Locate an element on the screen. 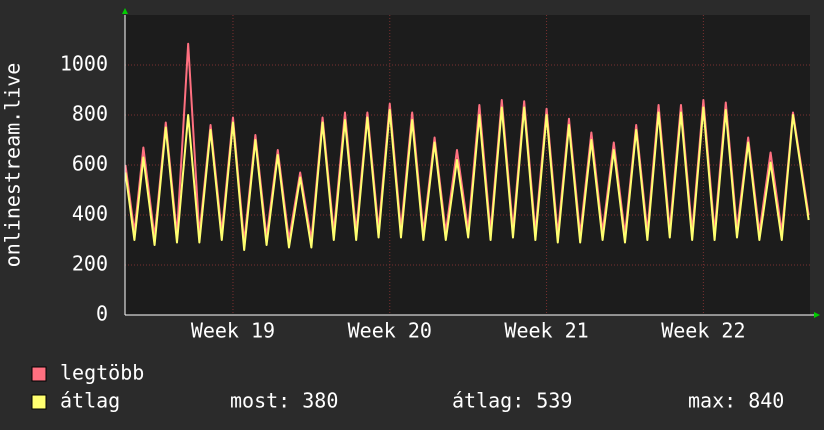 This screenshot has width=824, height=430. y-axis-label: onlinestream.live is located at coordinates (13, 165).